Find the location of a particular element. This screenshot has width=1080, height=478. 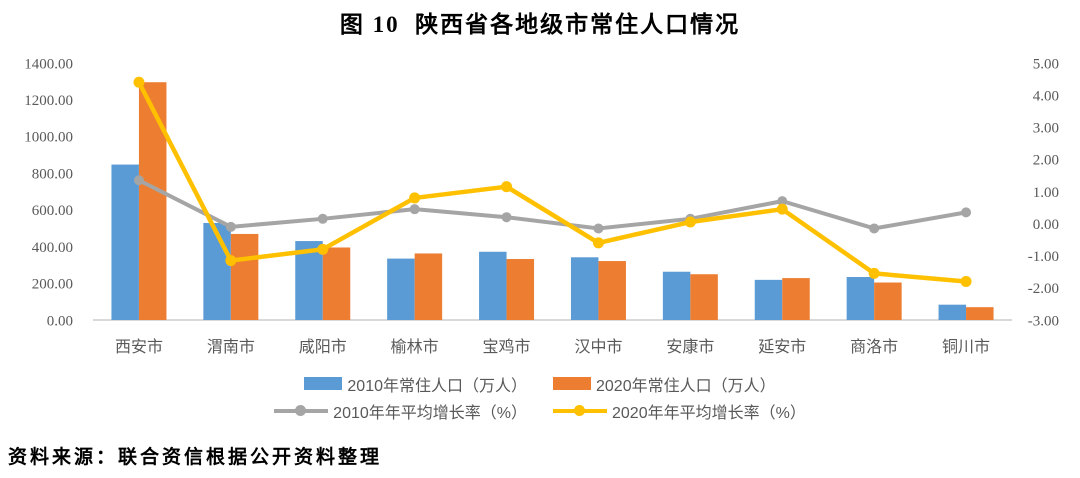

y-axis-right-tick-3: 2.00 is located at coordinates (1046, 161).